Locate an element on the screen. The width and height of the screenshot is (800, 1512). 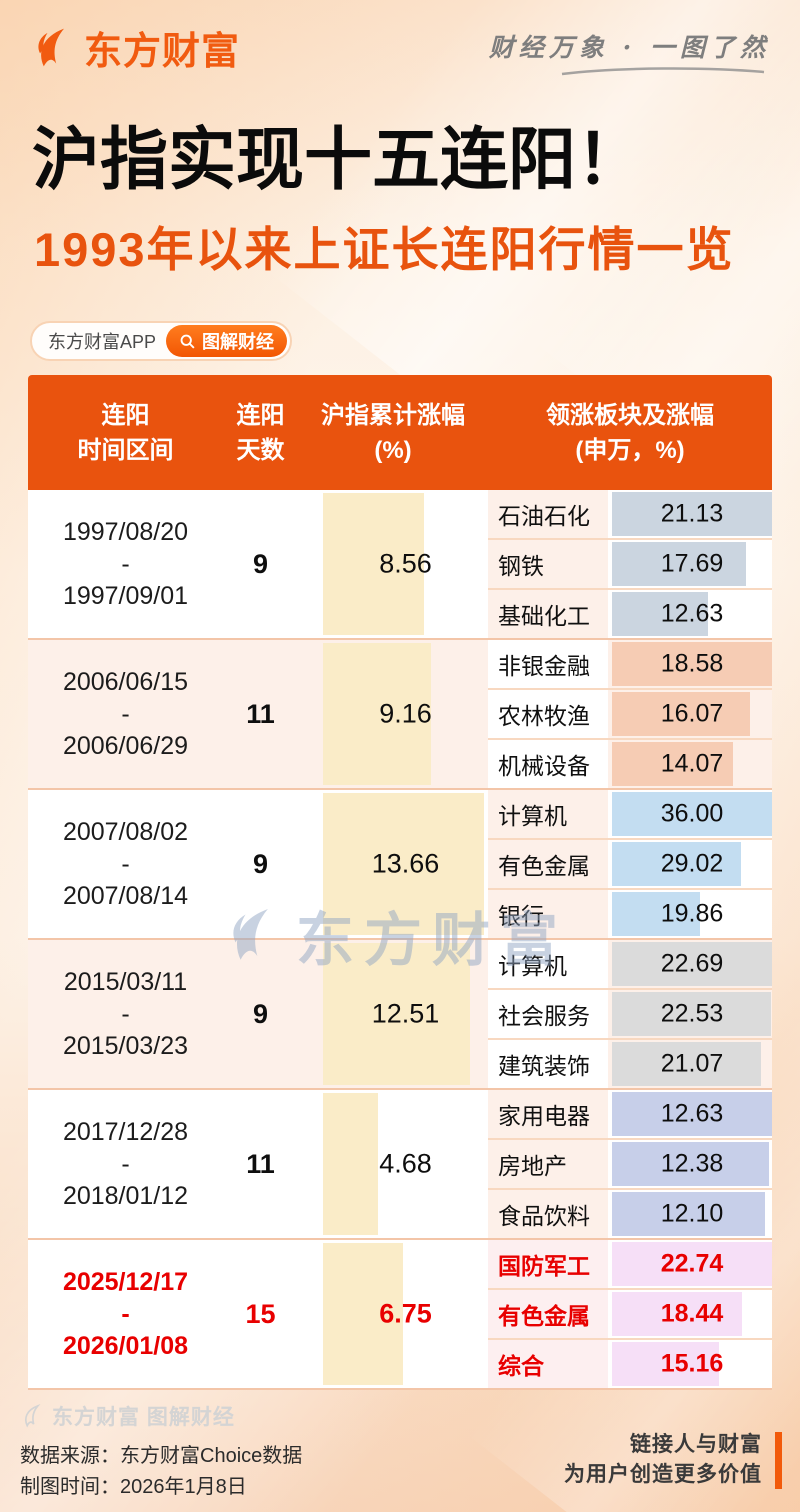
streak-period: 2017/12/28 - 2018/01/12 is located at coordinates (125, 1164).